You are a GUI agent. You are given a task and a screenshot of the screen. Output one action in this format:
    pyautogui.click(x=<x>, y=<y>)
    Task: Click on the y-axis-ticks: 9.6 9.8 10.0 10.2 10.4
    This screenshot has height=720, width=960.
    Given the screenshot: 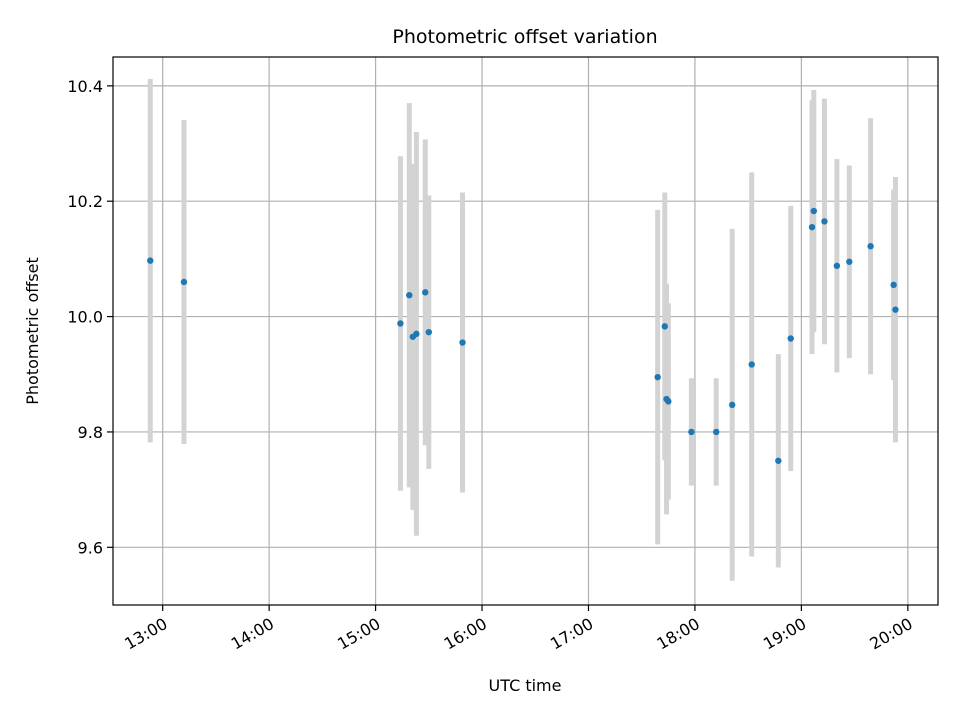 What is the action you would take?
    pyautogui.click(x=90, y=317)
    